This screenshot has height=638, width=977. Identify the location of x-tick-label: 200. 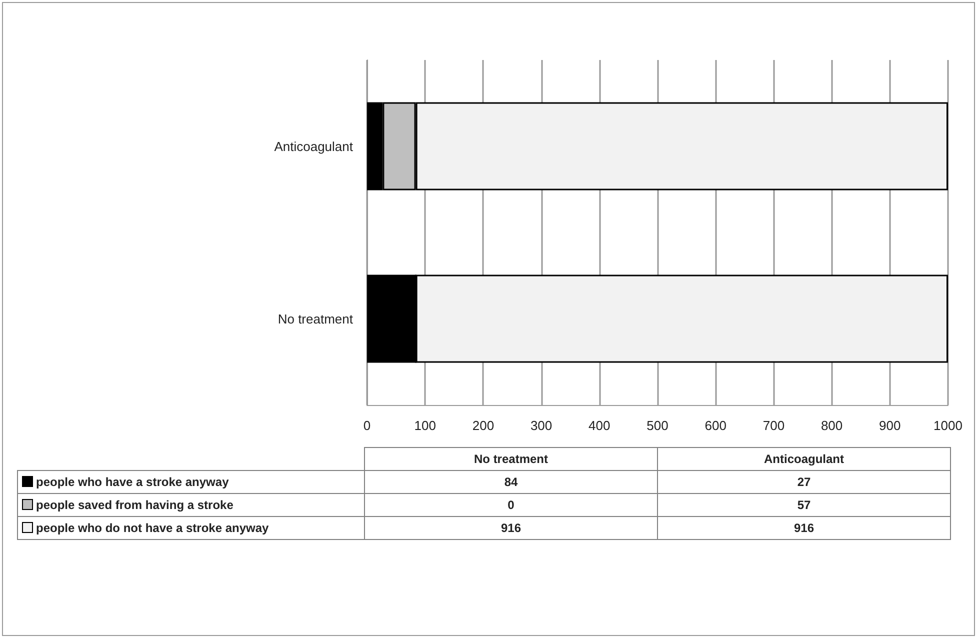
(483, 425).